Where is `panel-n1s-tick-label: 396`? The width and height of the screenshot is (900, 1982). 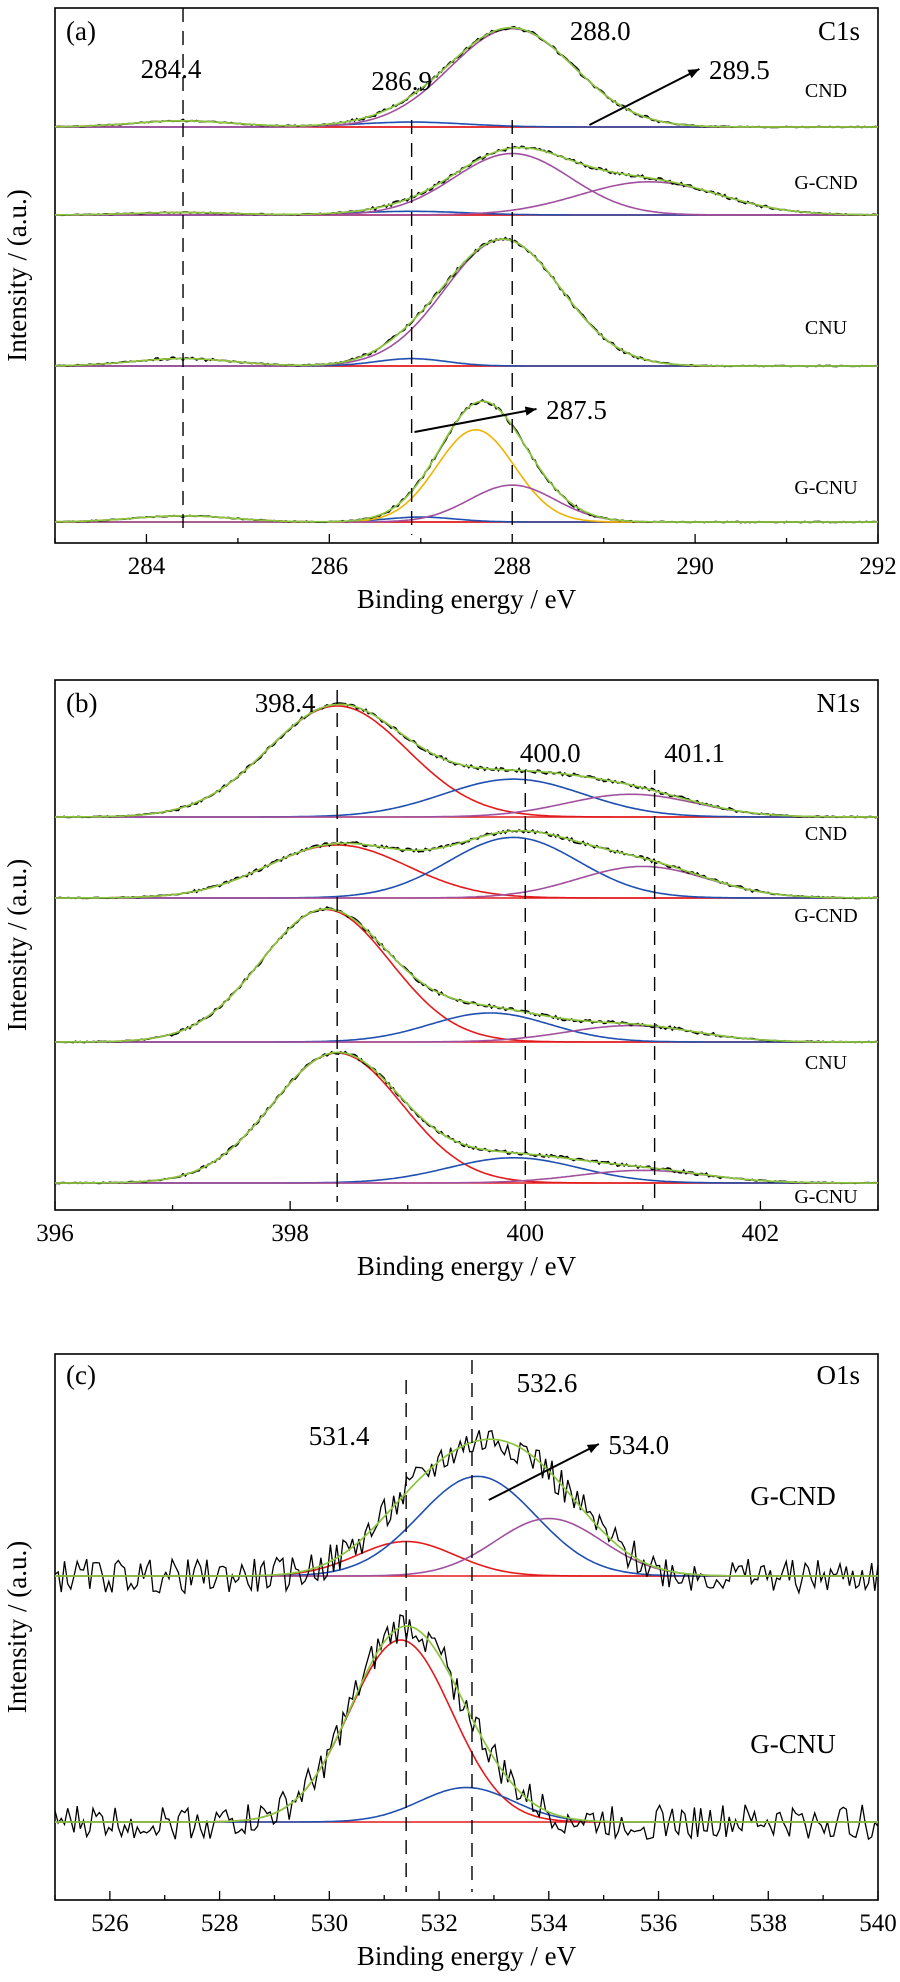
panel-n1s-tick-label: 396 is located at coordinates (55, 1233).